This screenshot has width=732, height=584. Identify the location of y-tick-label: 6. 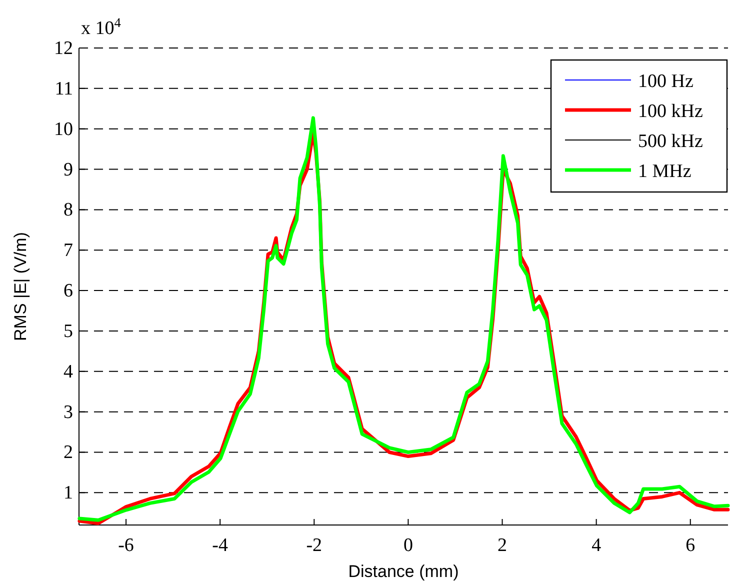
(68, 291).